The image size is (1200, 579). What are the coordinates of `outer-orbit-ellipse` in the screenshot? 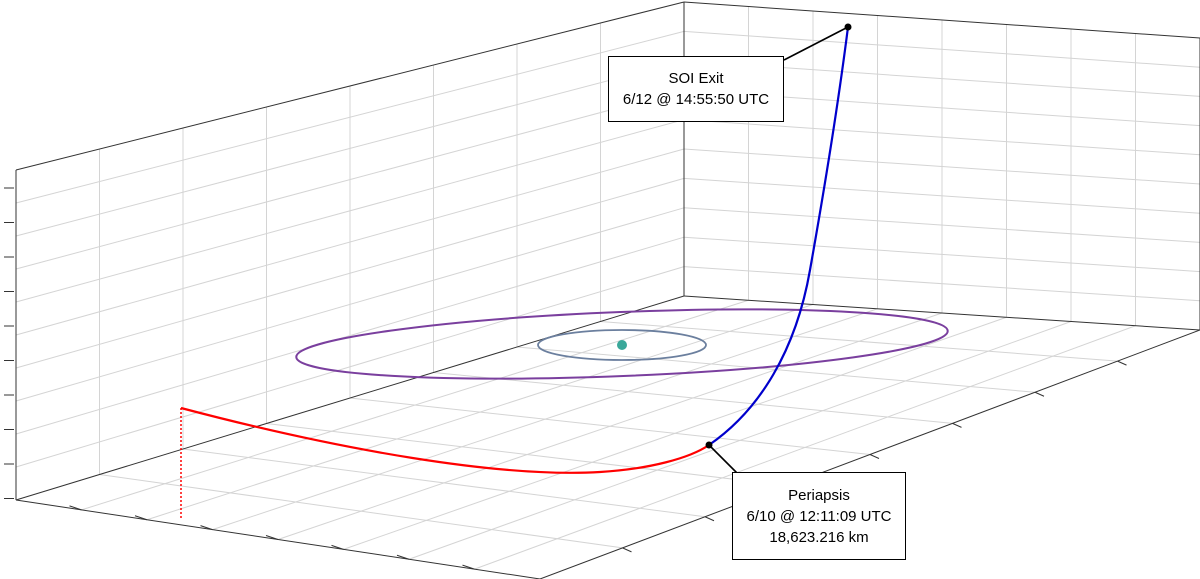 It's located at (622, 344).